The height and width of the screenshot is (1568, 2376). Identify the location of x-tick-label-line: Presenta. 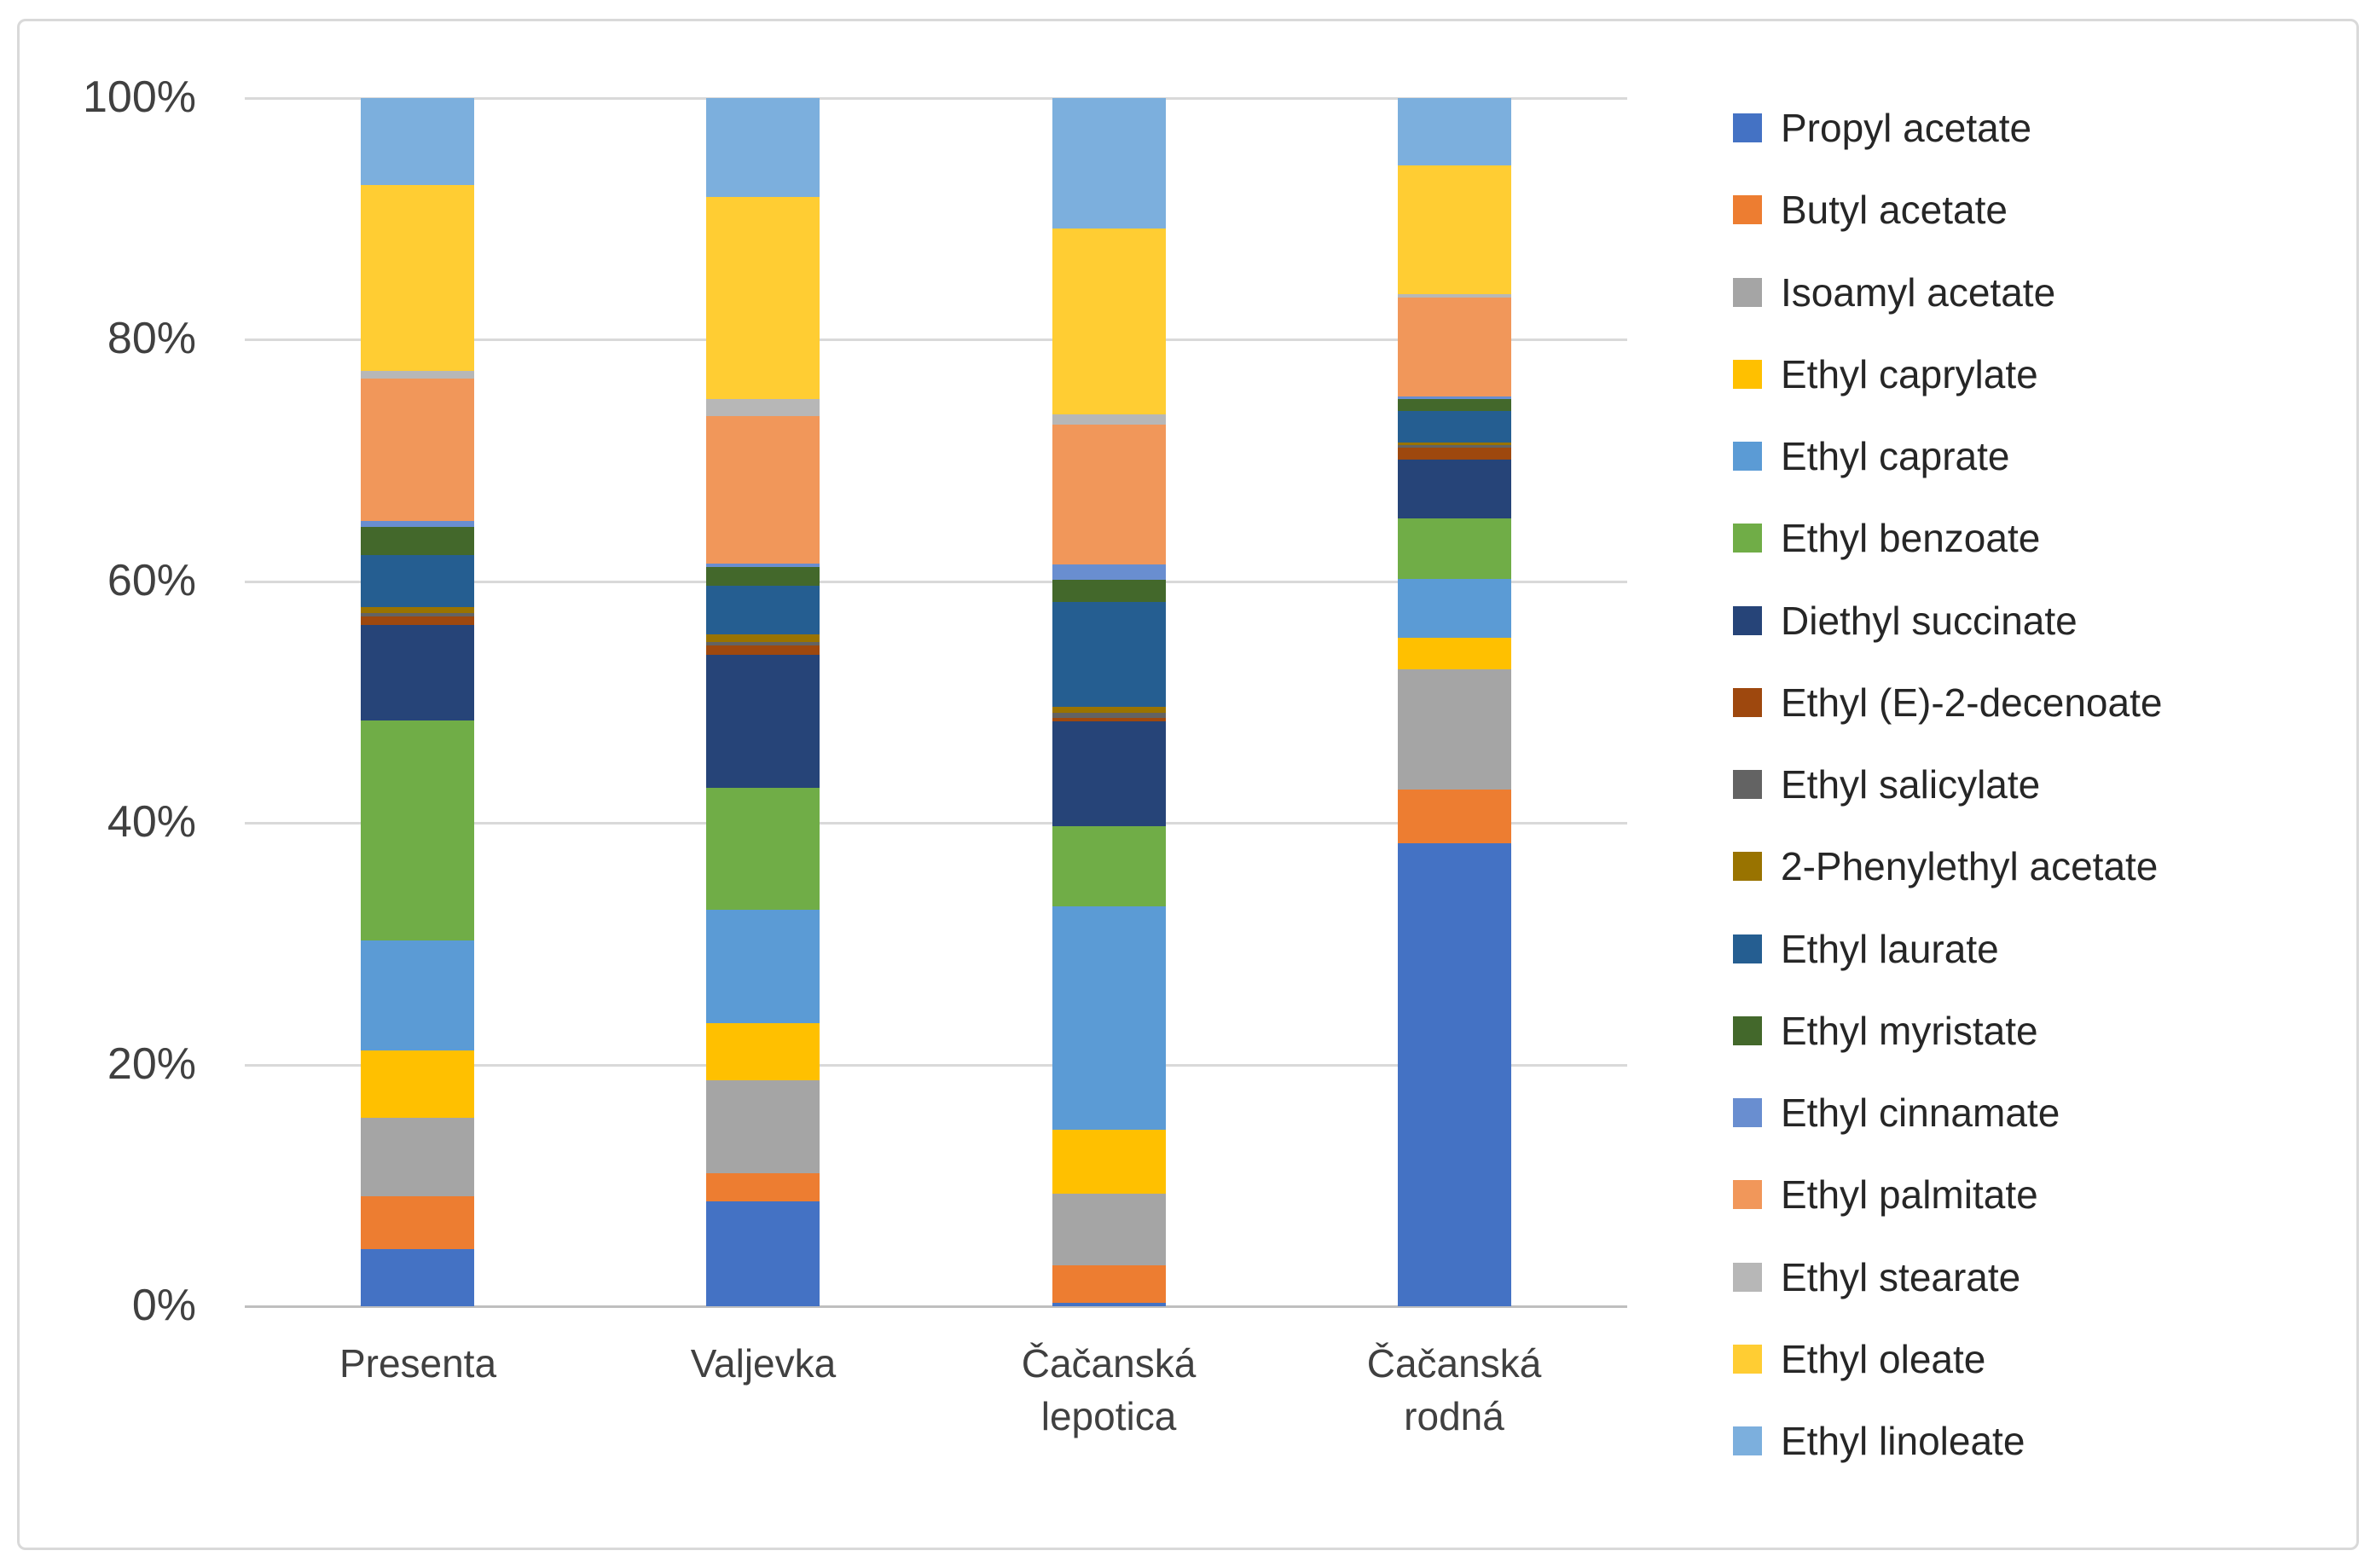
(418, 1363).